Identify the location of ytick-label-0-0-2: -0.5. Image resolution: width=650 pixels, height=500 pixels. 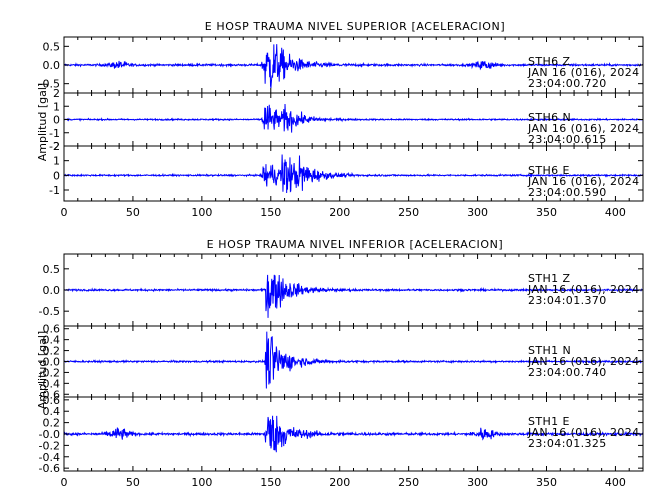
(49, 84).